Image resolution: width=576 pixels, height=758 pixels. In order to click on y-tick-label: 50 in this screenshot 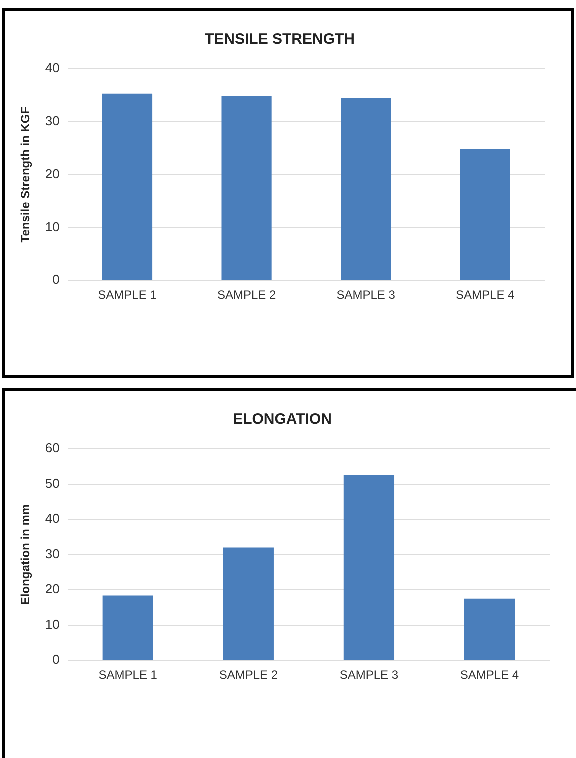, I will do `click(52, 483)`.